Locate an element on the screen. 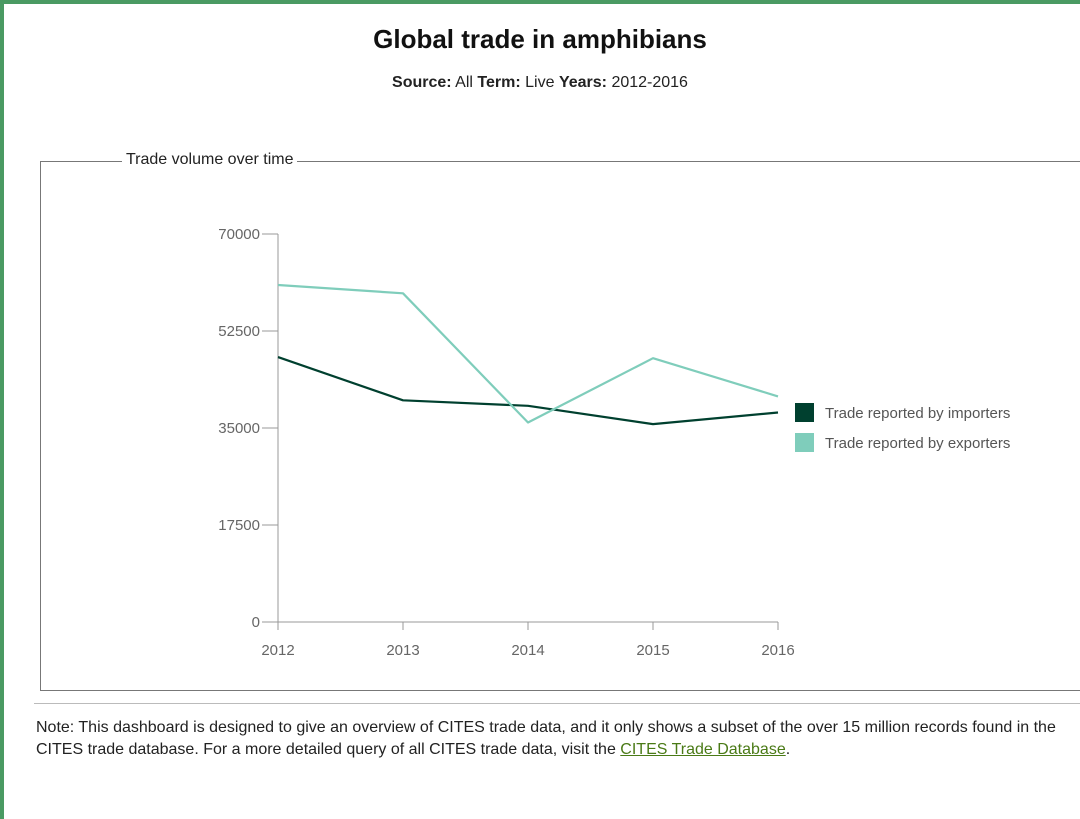 The width and height of the screenshot is (1080, 819). x-tick-label: 2015 is located at coordinates (652, 650).